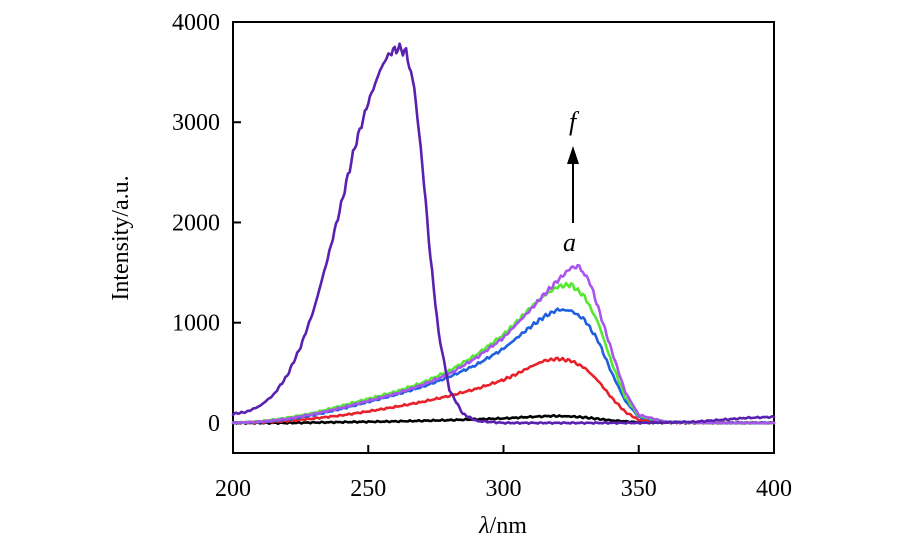  What do you see at coordinates (483, 526) in the screenshot?
I see `x-axis-title-symbol: λ` at bounding box center [483, 526].